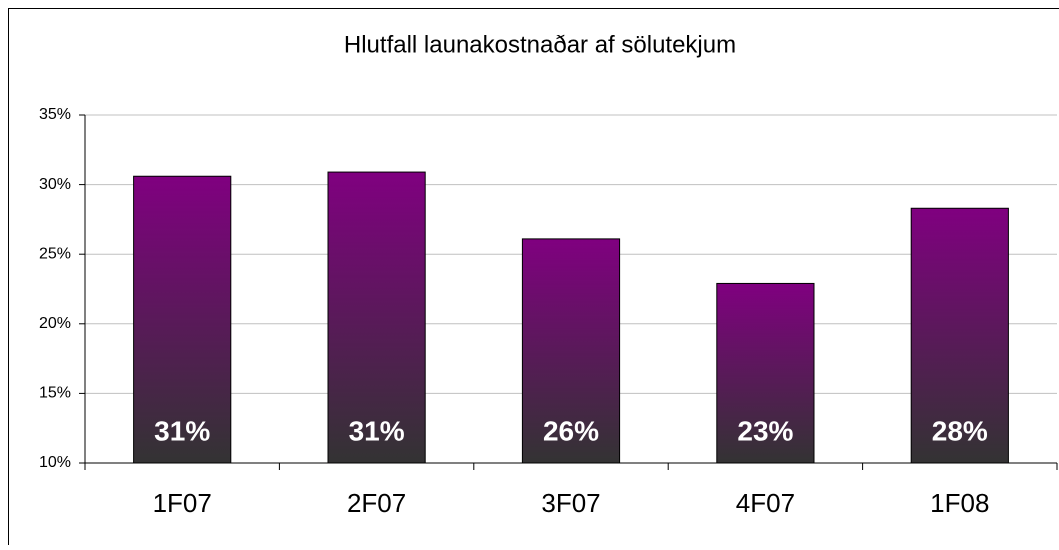 The width and height of the screenshot is (1059, 550). I want to click on data-label: 26%, so click(571, 430).